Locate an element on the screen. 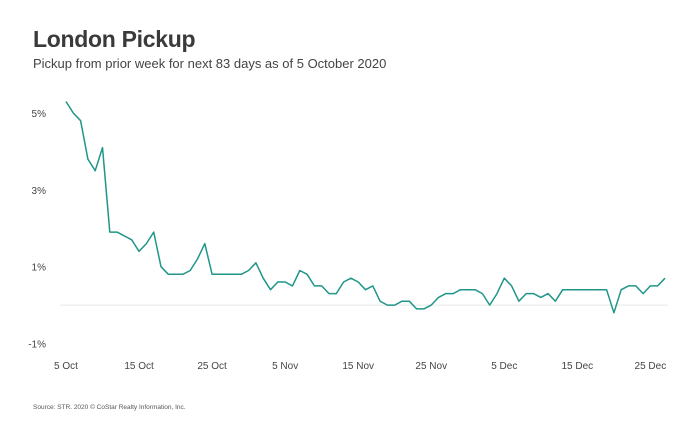 The width and height of the screenshot is (700, 435). x-tick-label: 5 Dec is located at coordinates (504, 366).